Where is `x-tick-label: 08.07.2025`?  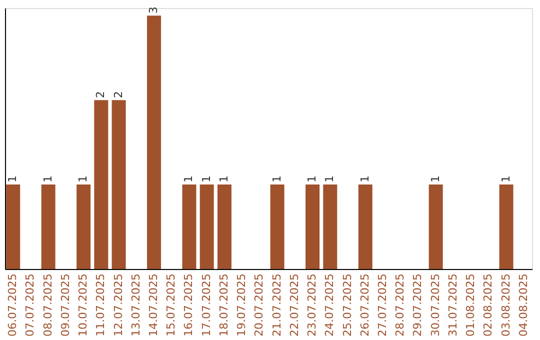
x-tick-label: 08.07.2025 is located at coordinates (47, 305).